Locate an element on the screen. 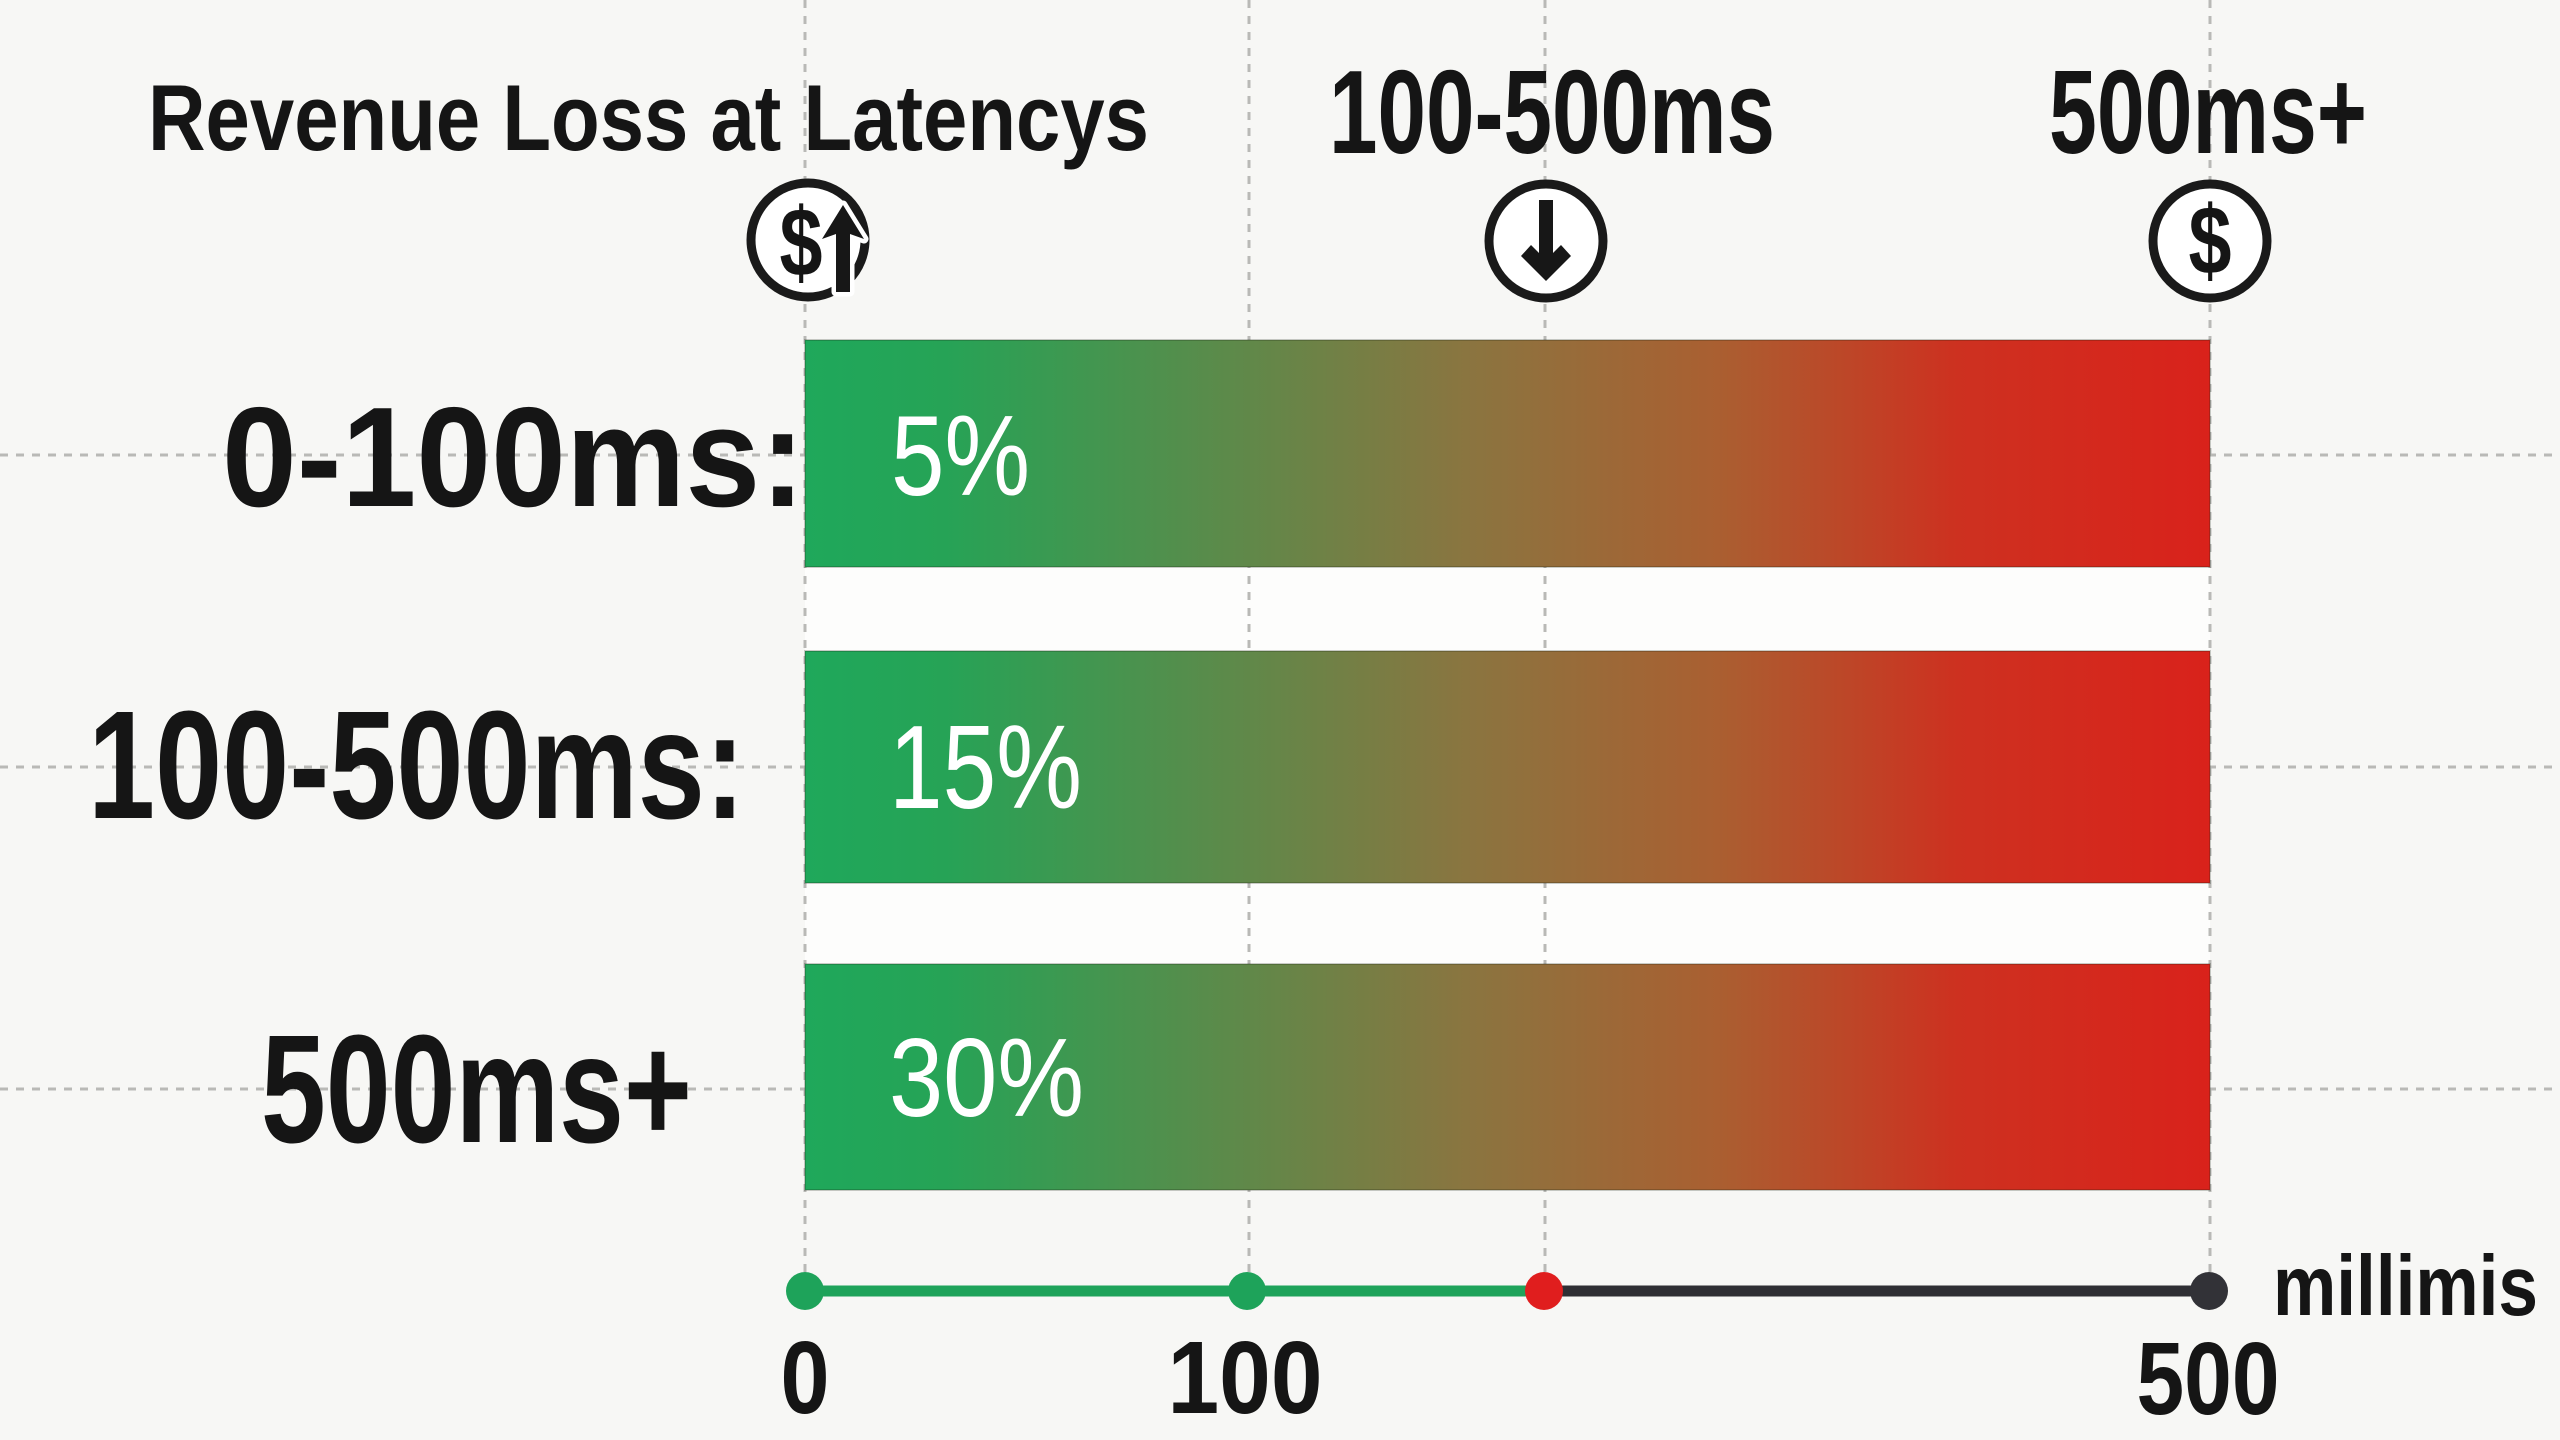 This screenshot has width=2560, height=1440. svg-text: 30% is located at coordinates (986, 1078).